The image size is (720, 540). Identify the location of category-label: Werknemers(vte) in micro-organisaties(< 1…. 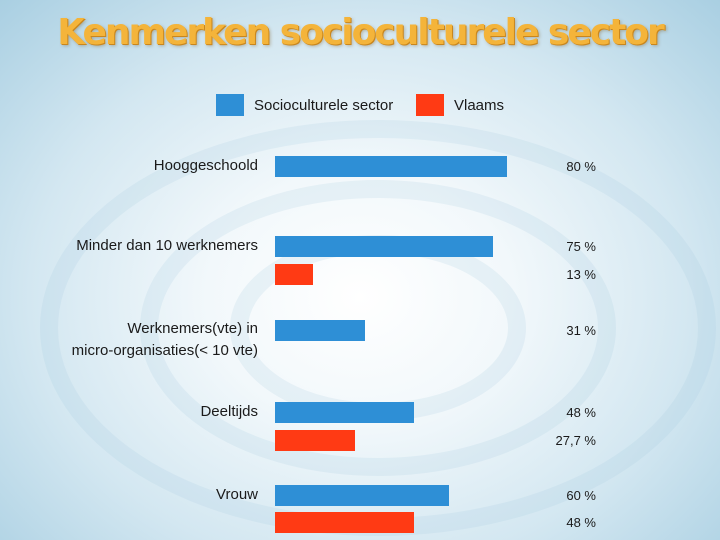
(148, 340).